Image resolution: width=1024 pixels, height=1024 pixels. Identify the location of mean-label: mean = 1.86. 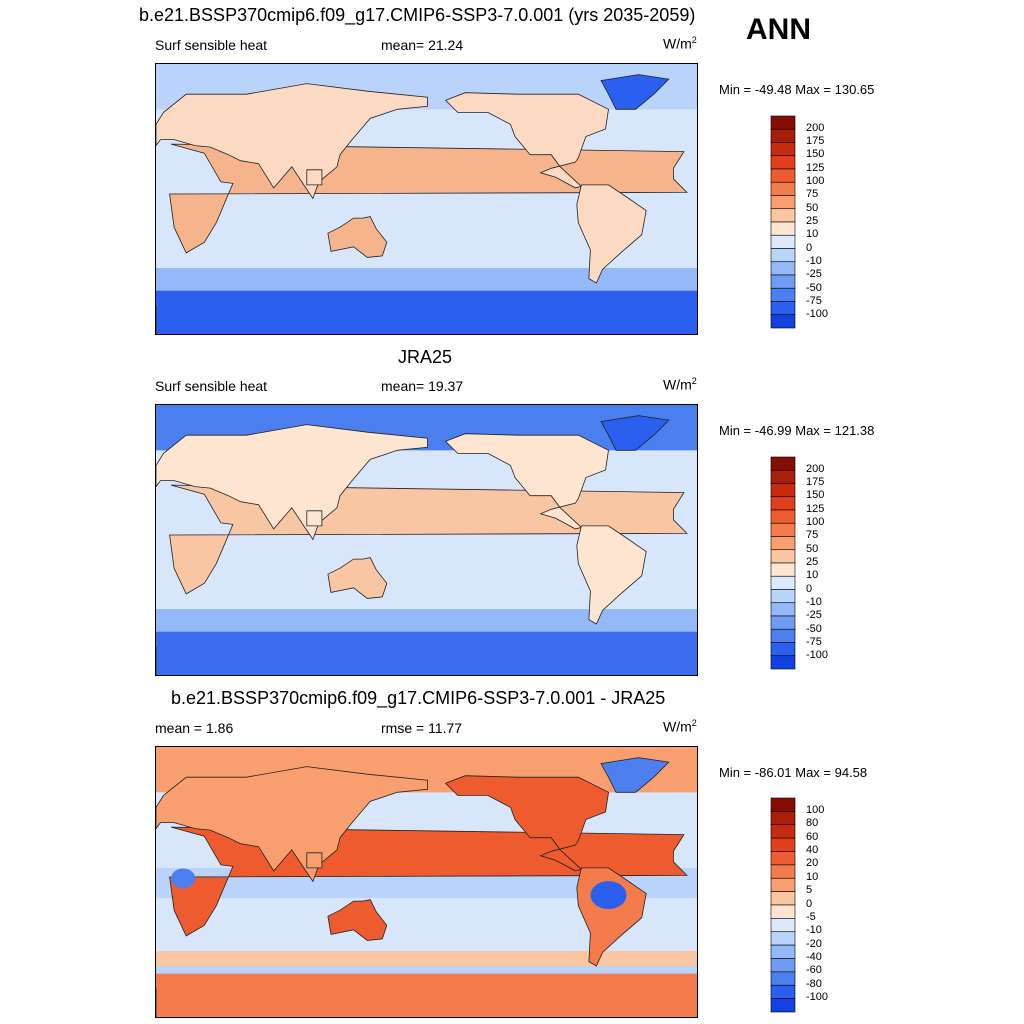
(194, 728).